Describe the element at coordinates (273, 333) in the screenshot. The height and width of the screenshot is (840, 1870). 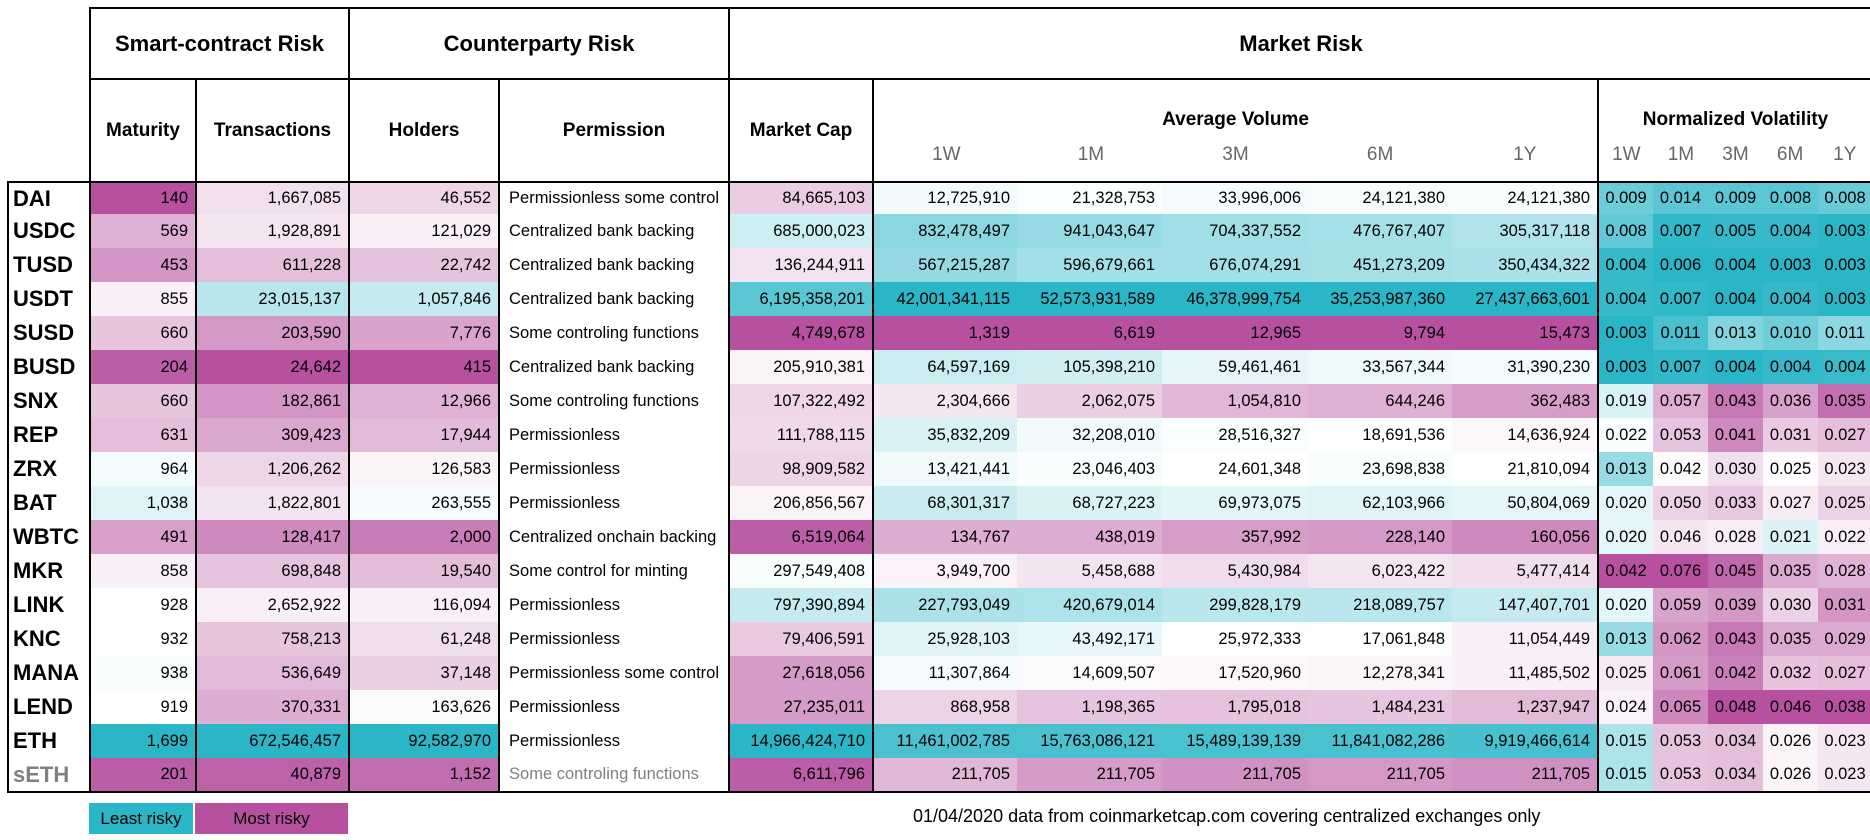
I see `transactions-cell: 203,590` at that location.